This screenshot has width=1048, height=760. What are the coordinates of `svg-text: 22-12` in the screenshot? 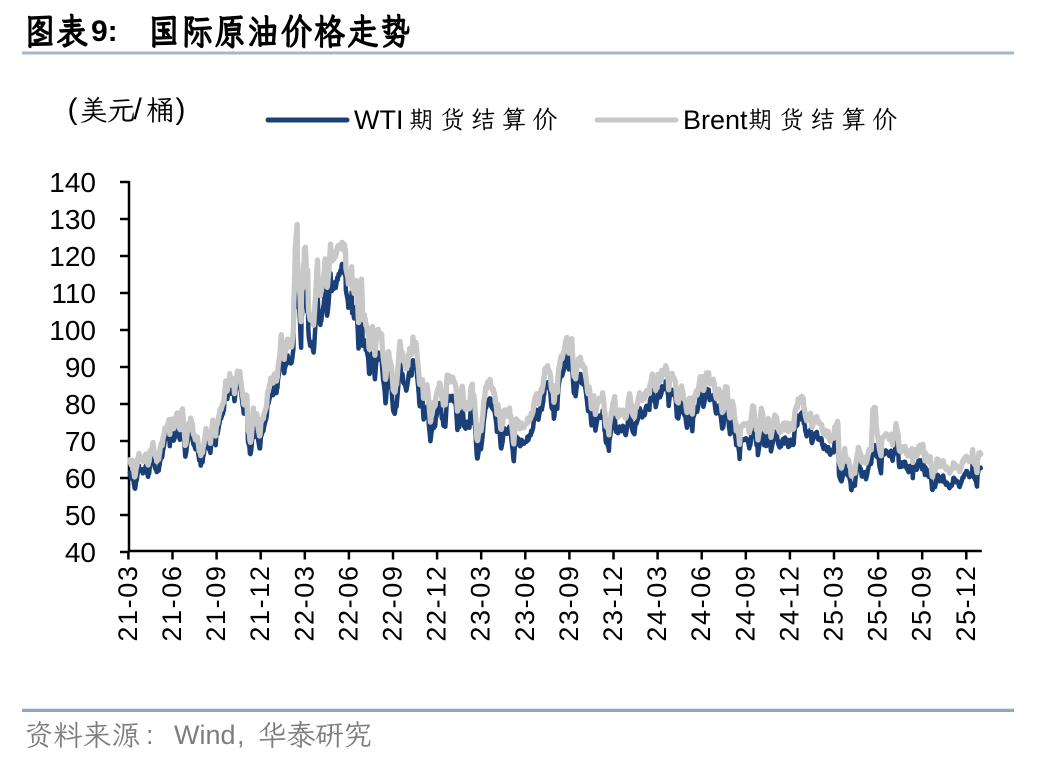 It's located at (437, 603).